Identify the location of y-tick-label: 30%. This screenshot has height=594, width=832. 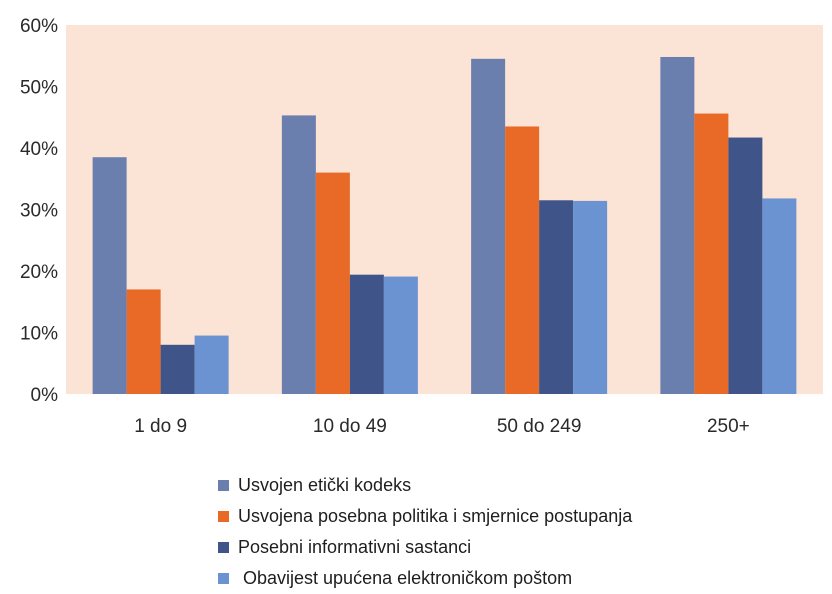
(39, 211).